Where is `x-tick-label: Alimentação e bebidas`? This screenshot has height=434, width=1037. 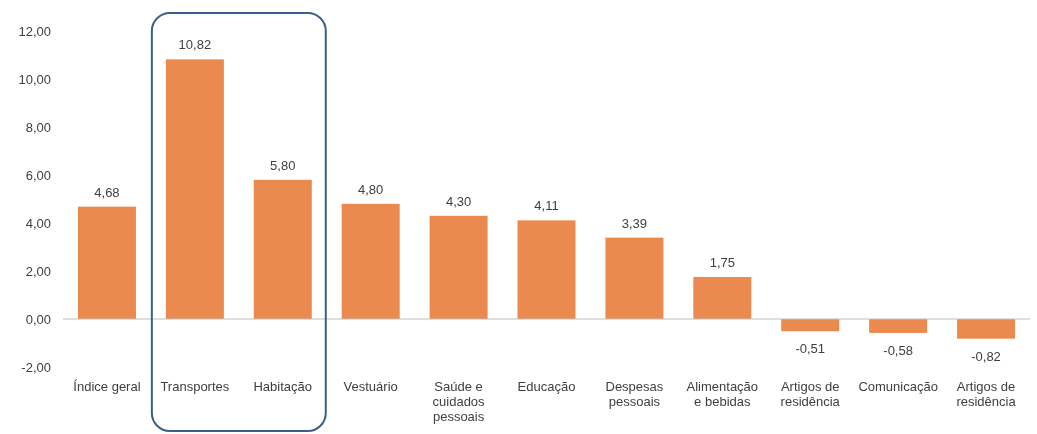
x-tick-label: Alimentação e bebidas is located at coordinates (722, 394).